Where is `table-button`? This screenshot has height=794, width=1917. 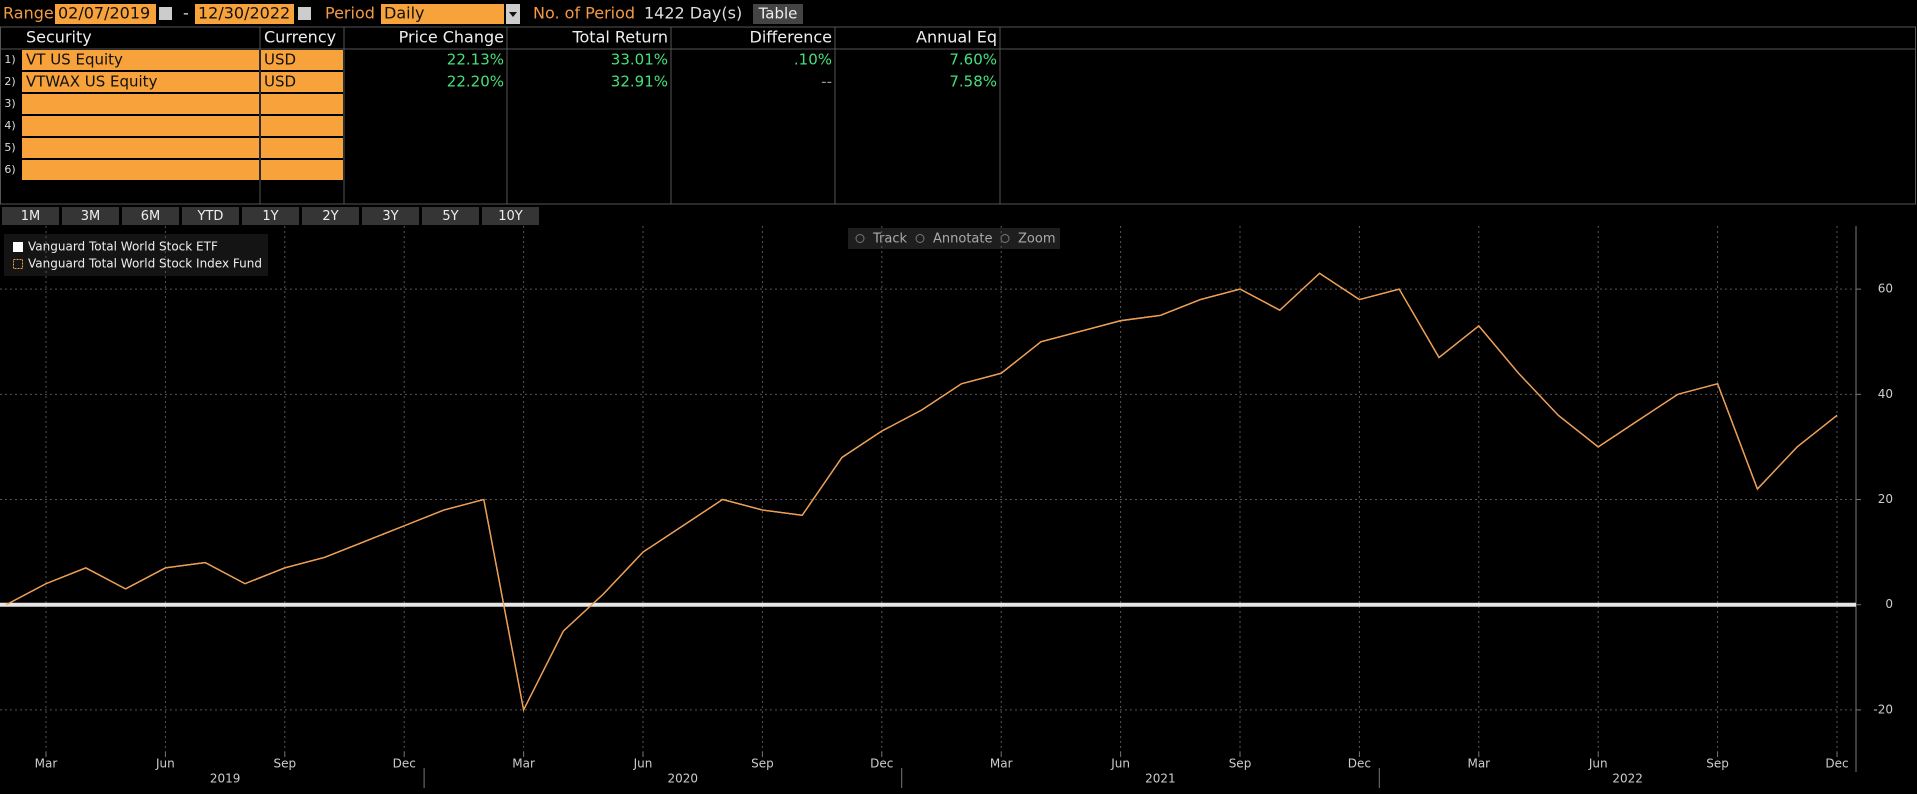 table-button is located at coordinates (778, 14).